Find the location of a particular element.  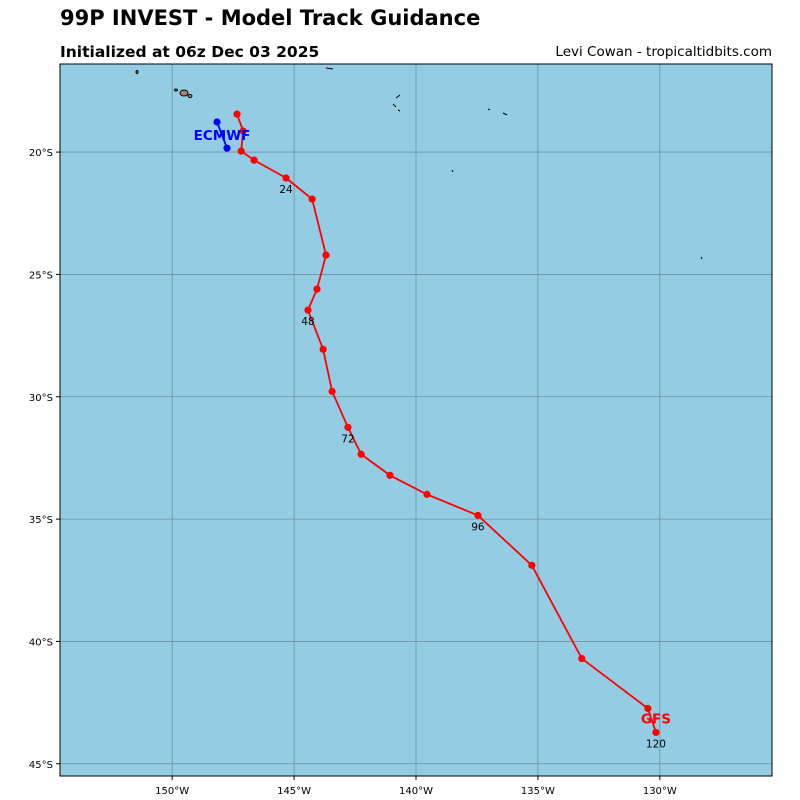

lat-tick-label: 40°S is located at coordinates (41, 642).